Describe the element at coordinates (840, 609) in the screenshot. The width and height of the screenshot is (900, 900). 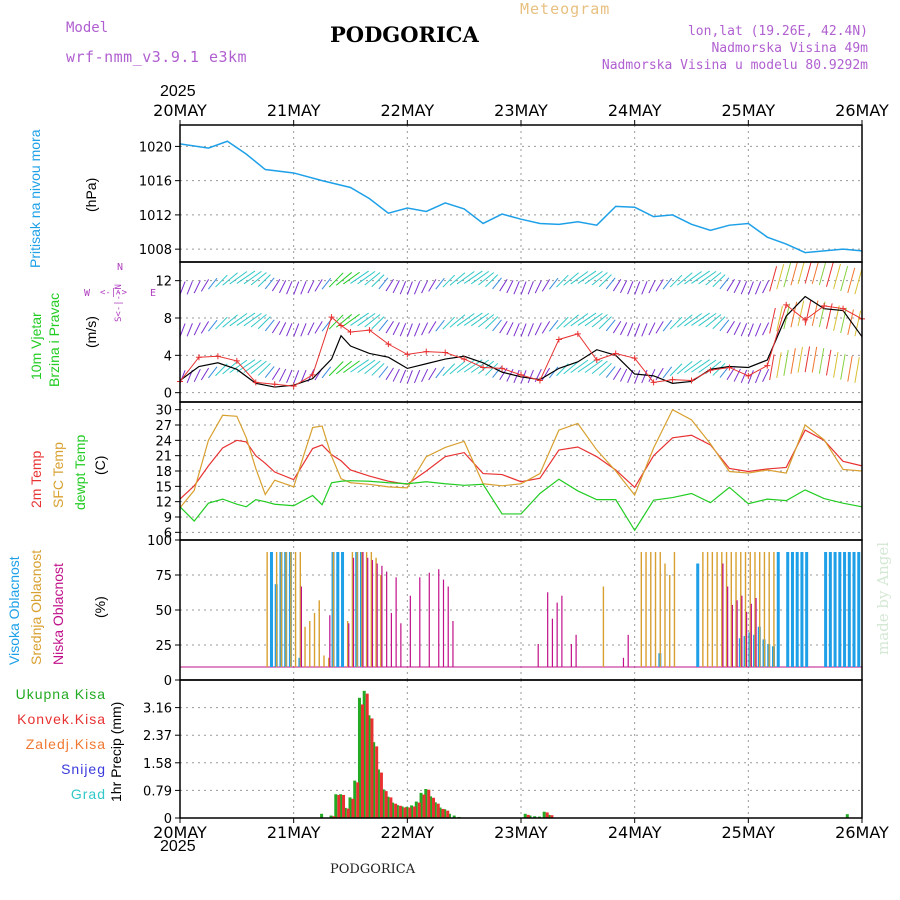
I see `high-cloud-bar` at that location.